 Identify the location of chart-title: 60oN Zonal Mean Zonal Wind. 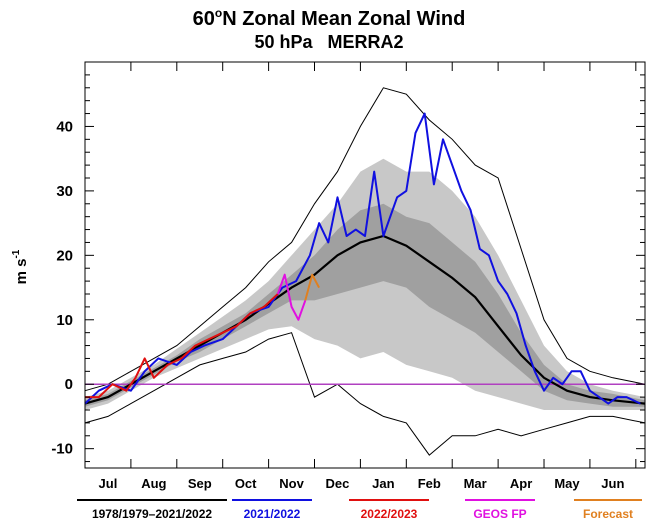
(329, 18).